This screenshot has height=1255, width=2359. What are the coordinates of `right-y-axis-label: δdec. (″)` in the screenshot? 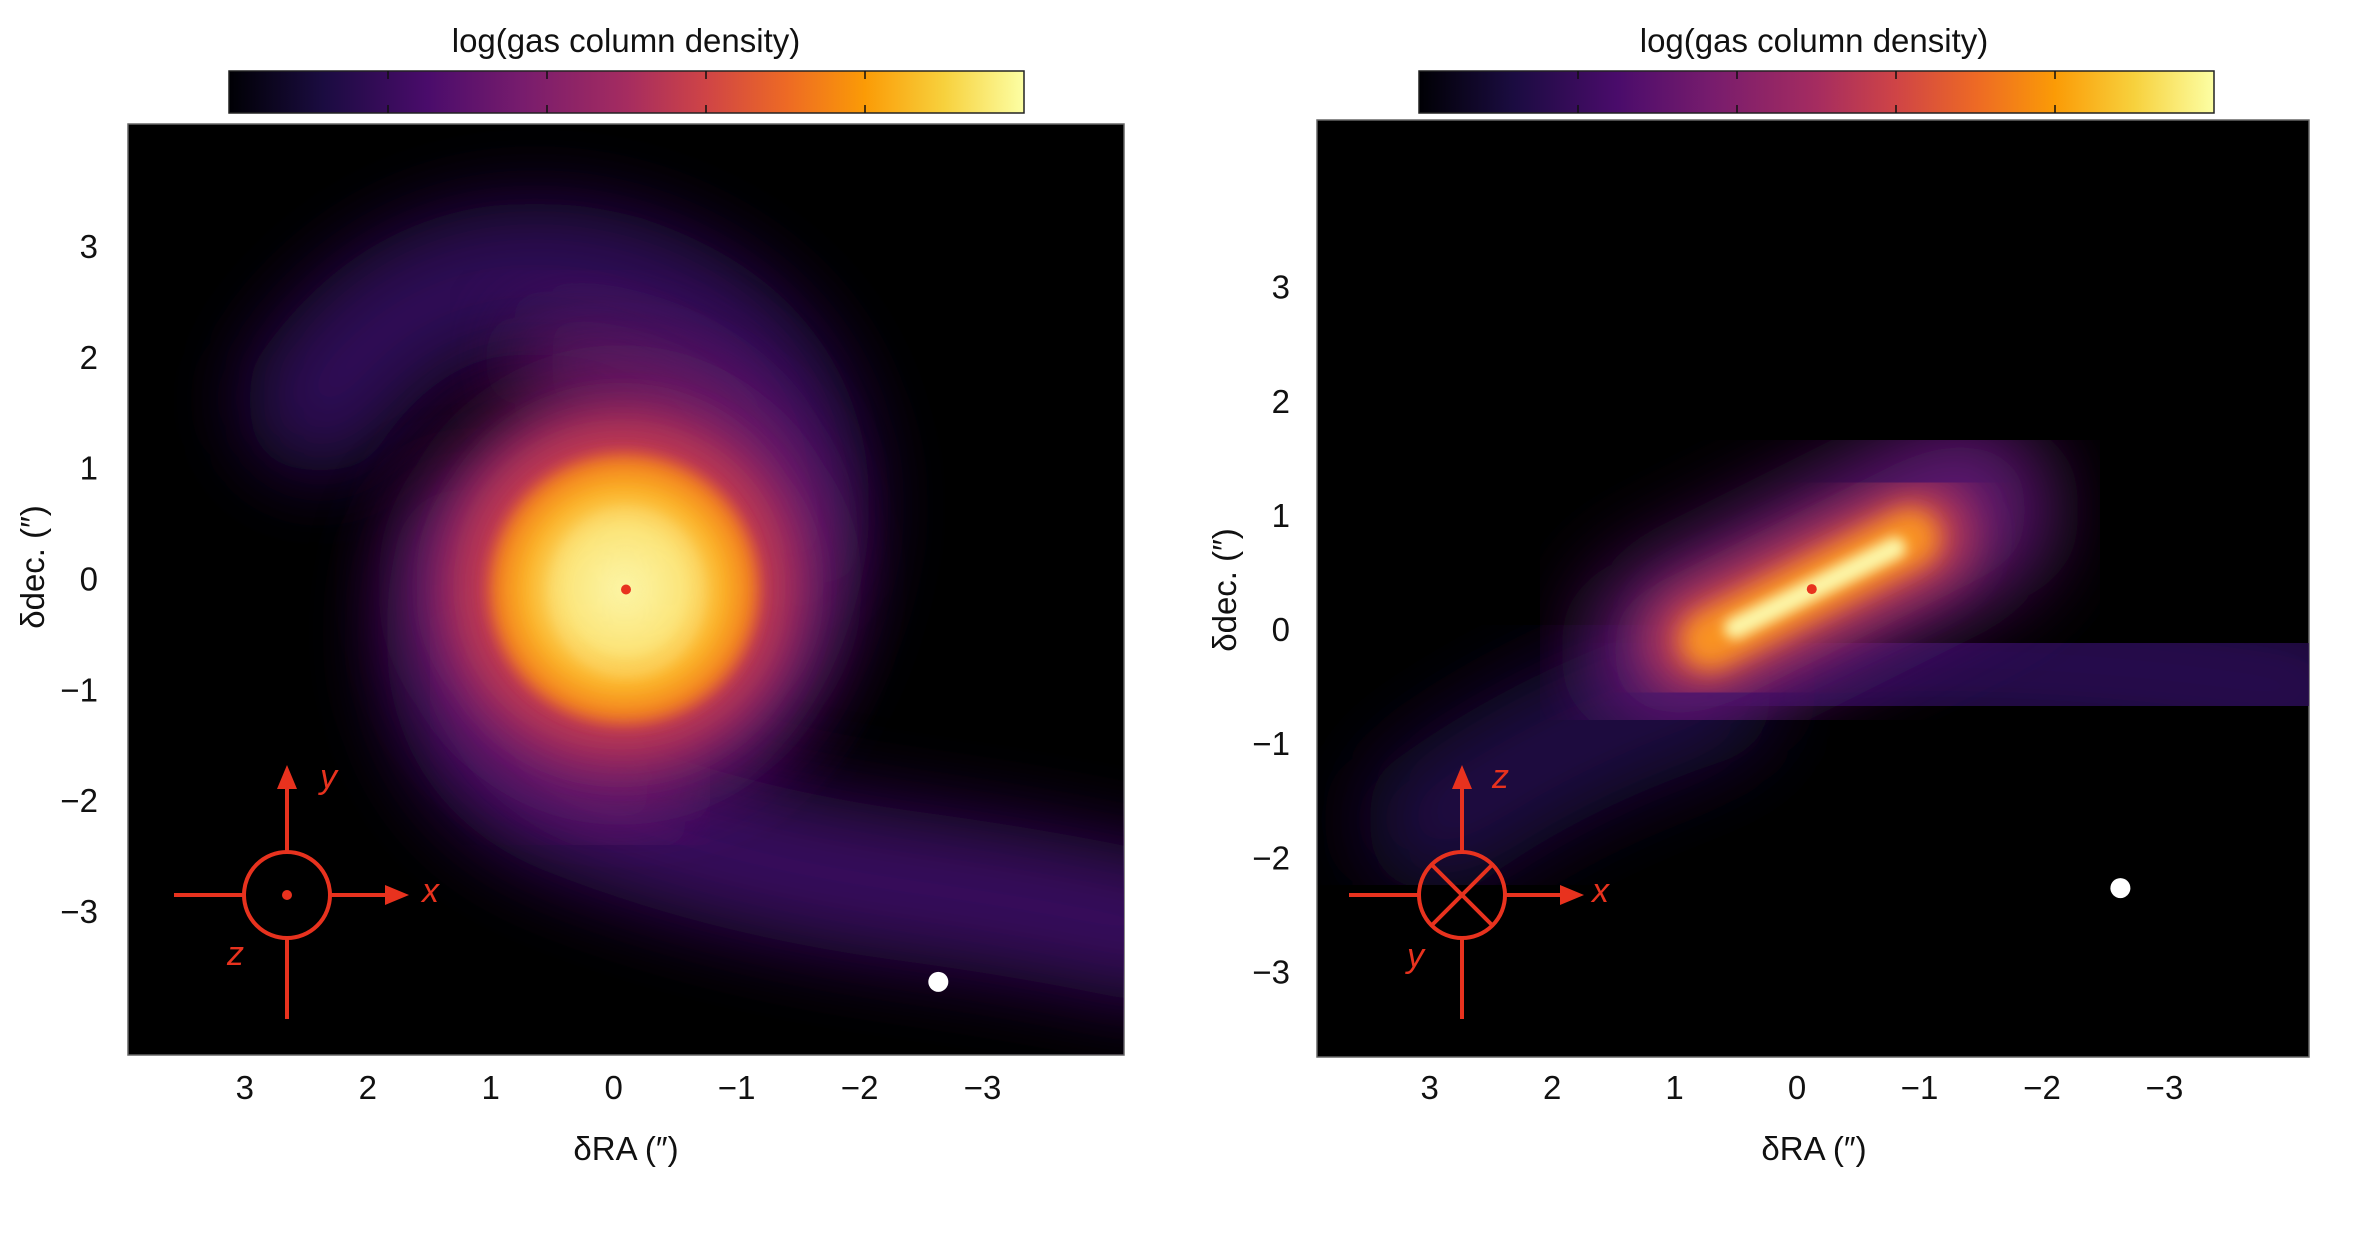 It's located at (1224, 590).